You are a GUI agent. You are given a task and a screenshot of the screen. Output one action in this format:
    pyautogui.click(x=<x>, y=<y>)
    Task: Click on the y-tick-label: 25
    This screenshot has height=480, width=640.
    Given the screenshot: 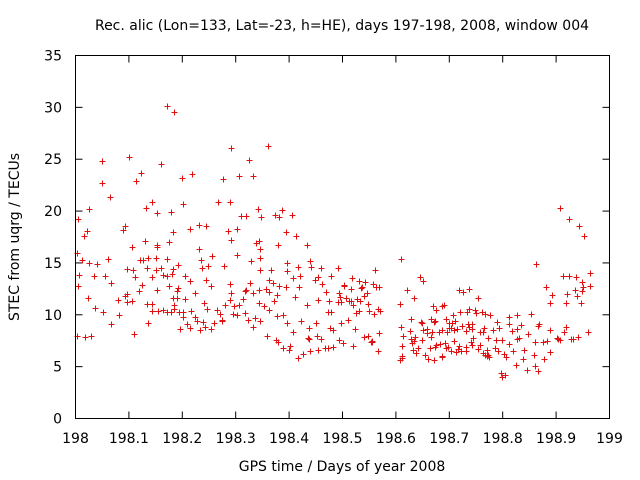 What is the action you would take?
    pyautogui.click(x=53, y=160)
    